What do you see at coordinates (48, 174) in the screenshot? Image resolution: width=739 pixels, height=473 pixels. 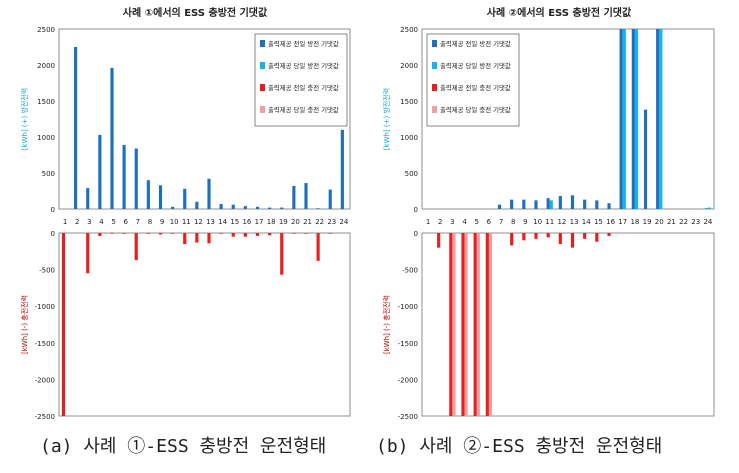 I see `upper-y-tick-label: 500` at bounding box center [48, 174].